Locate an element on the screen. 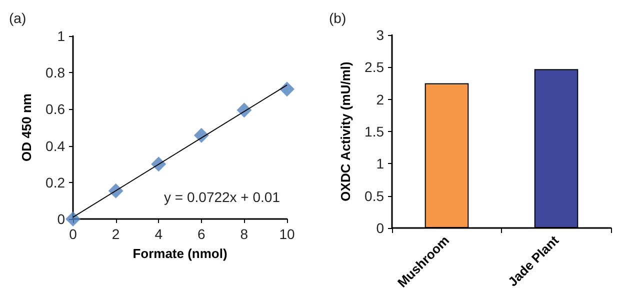 The width and height of the screenshot is (640, 307). x-tick-label: 0 is located at coordinates (73, 234).